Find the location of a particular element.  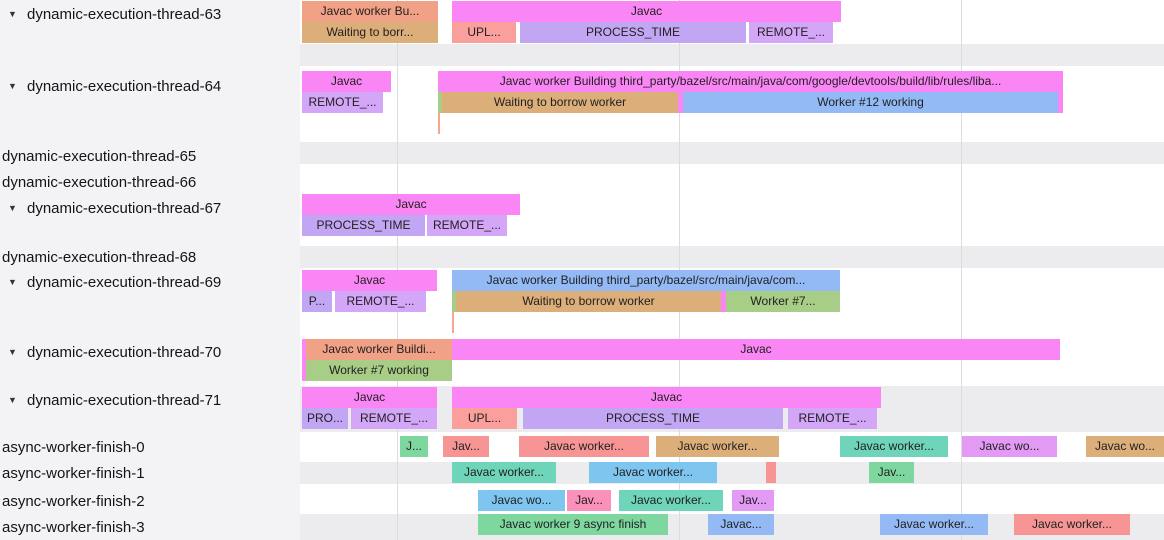

sidebar-row: dynamic-execution-thread-68 is located at coordinates (98, 257).